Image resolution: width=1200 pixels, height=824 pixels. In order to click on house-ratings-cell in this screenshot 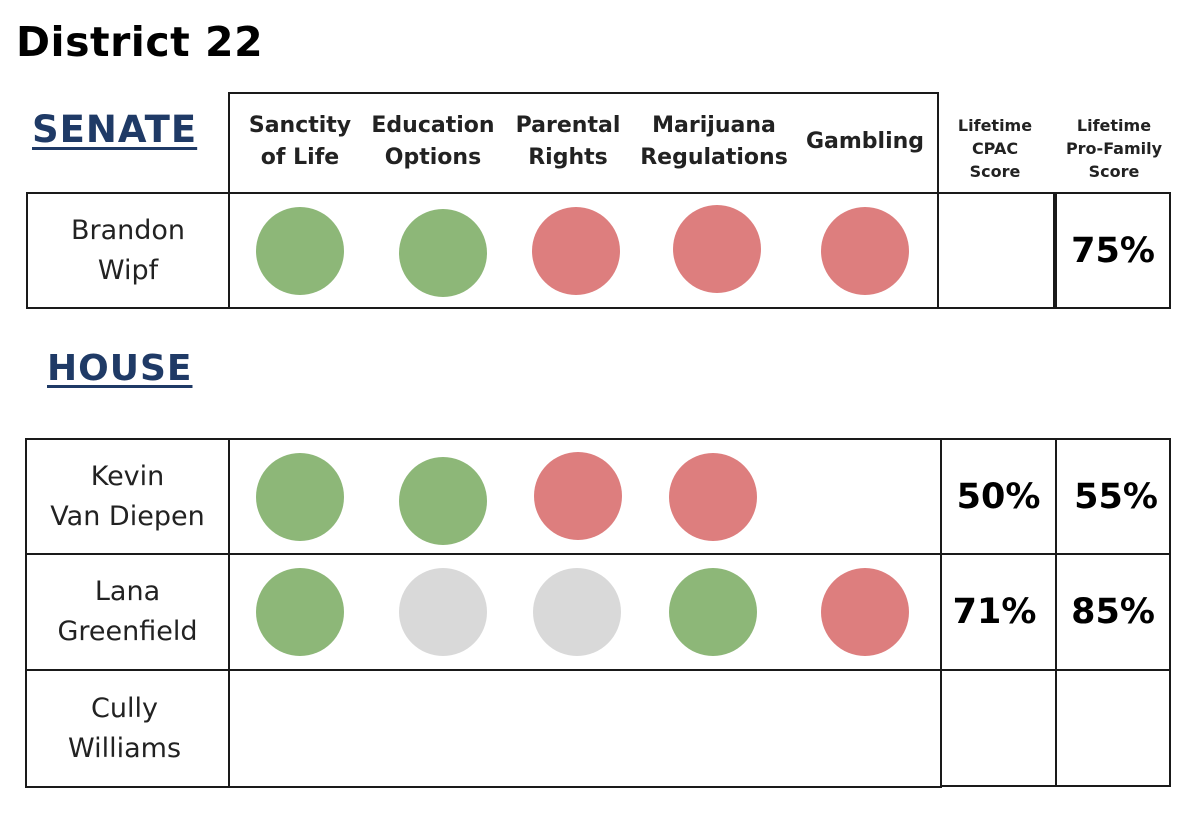, I will do `click(585, 728)`.